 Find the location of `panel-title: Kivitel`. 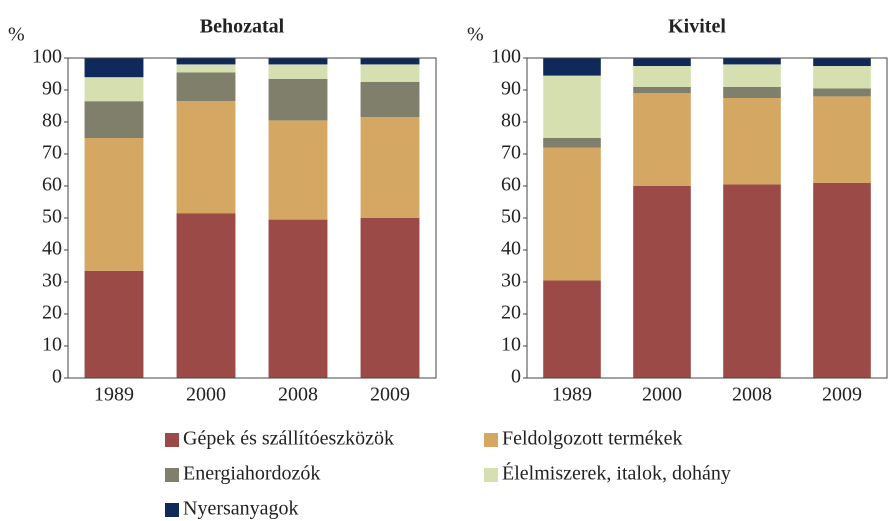

panel-title: Kivitel is located at coordinates (697, 27).